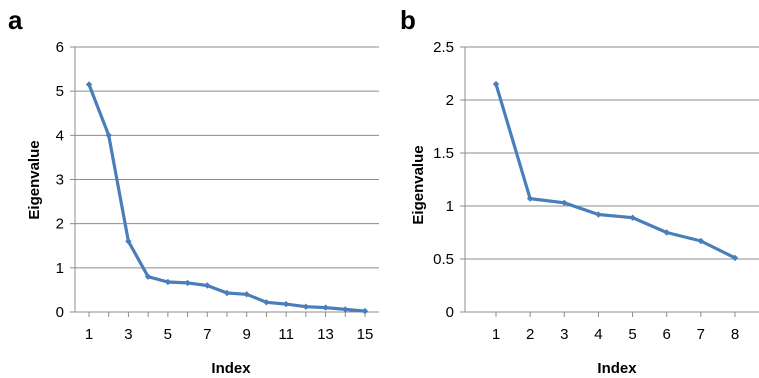  Describe the element at coordinates (667, 334) in the screenshot. I see `panel-b-x-tick-label: 6` at that location.